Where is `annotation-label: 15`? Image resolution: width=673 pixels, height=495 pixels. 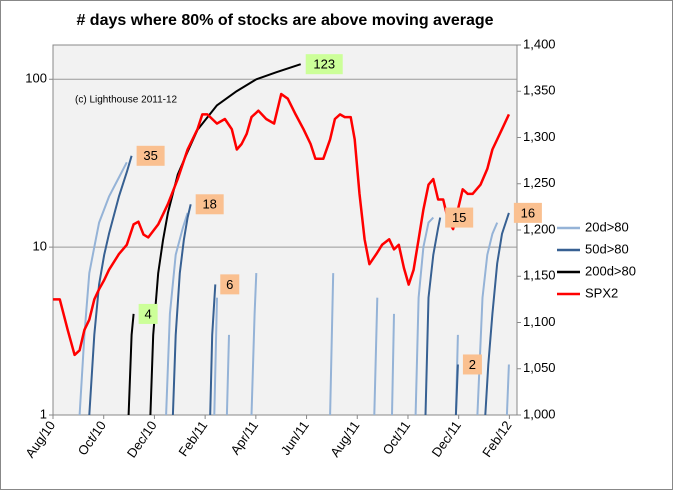
annotation-label: 15 is located at coordinates (459, 217).